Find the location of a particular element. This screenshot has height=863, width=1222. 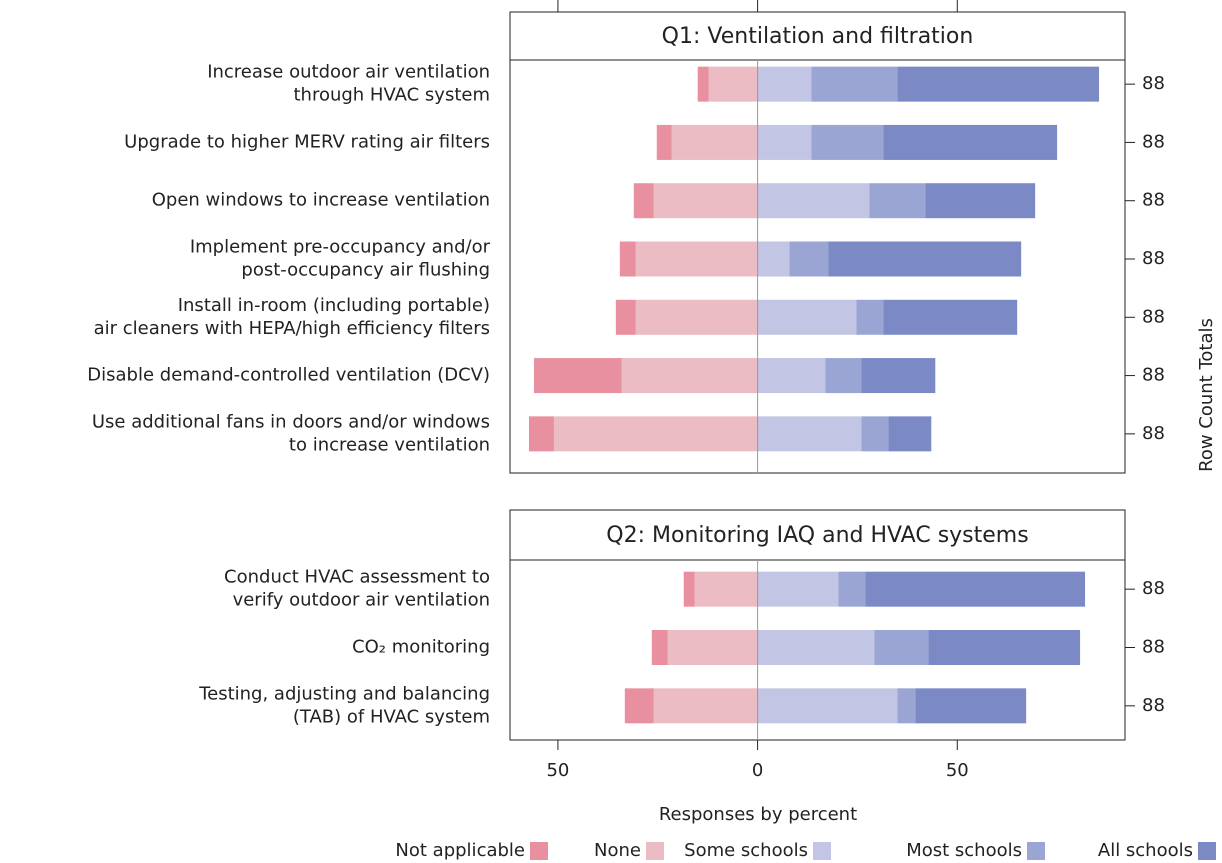

category-label-line: post-occupancy air flushing is located at coordinates (365, 270).